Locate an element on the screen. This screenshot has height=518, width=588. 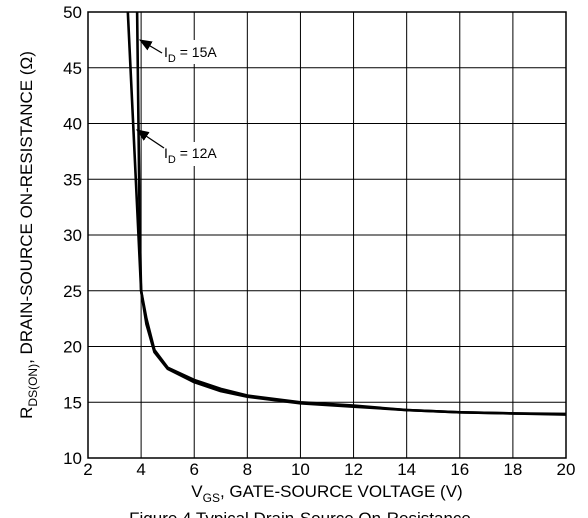
y-axis-label: RDS(ON), DRAIN-SOURCE ON-RESISTANCE (Ω) is located at coordinates (28, 235).